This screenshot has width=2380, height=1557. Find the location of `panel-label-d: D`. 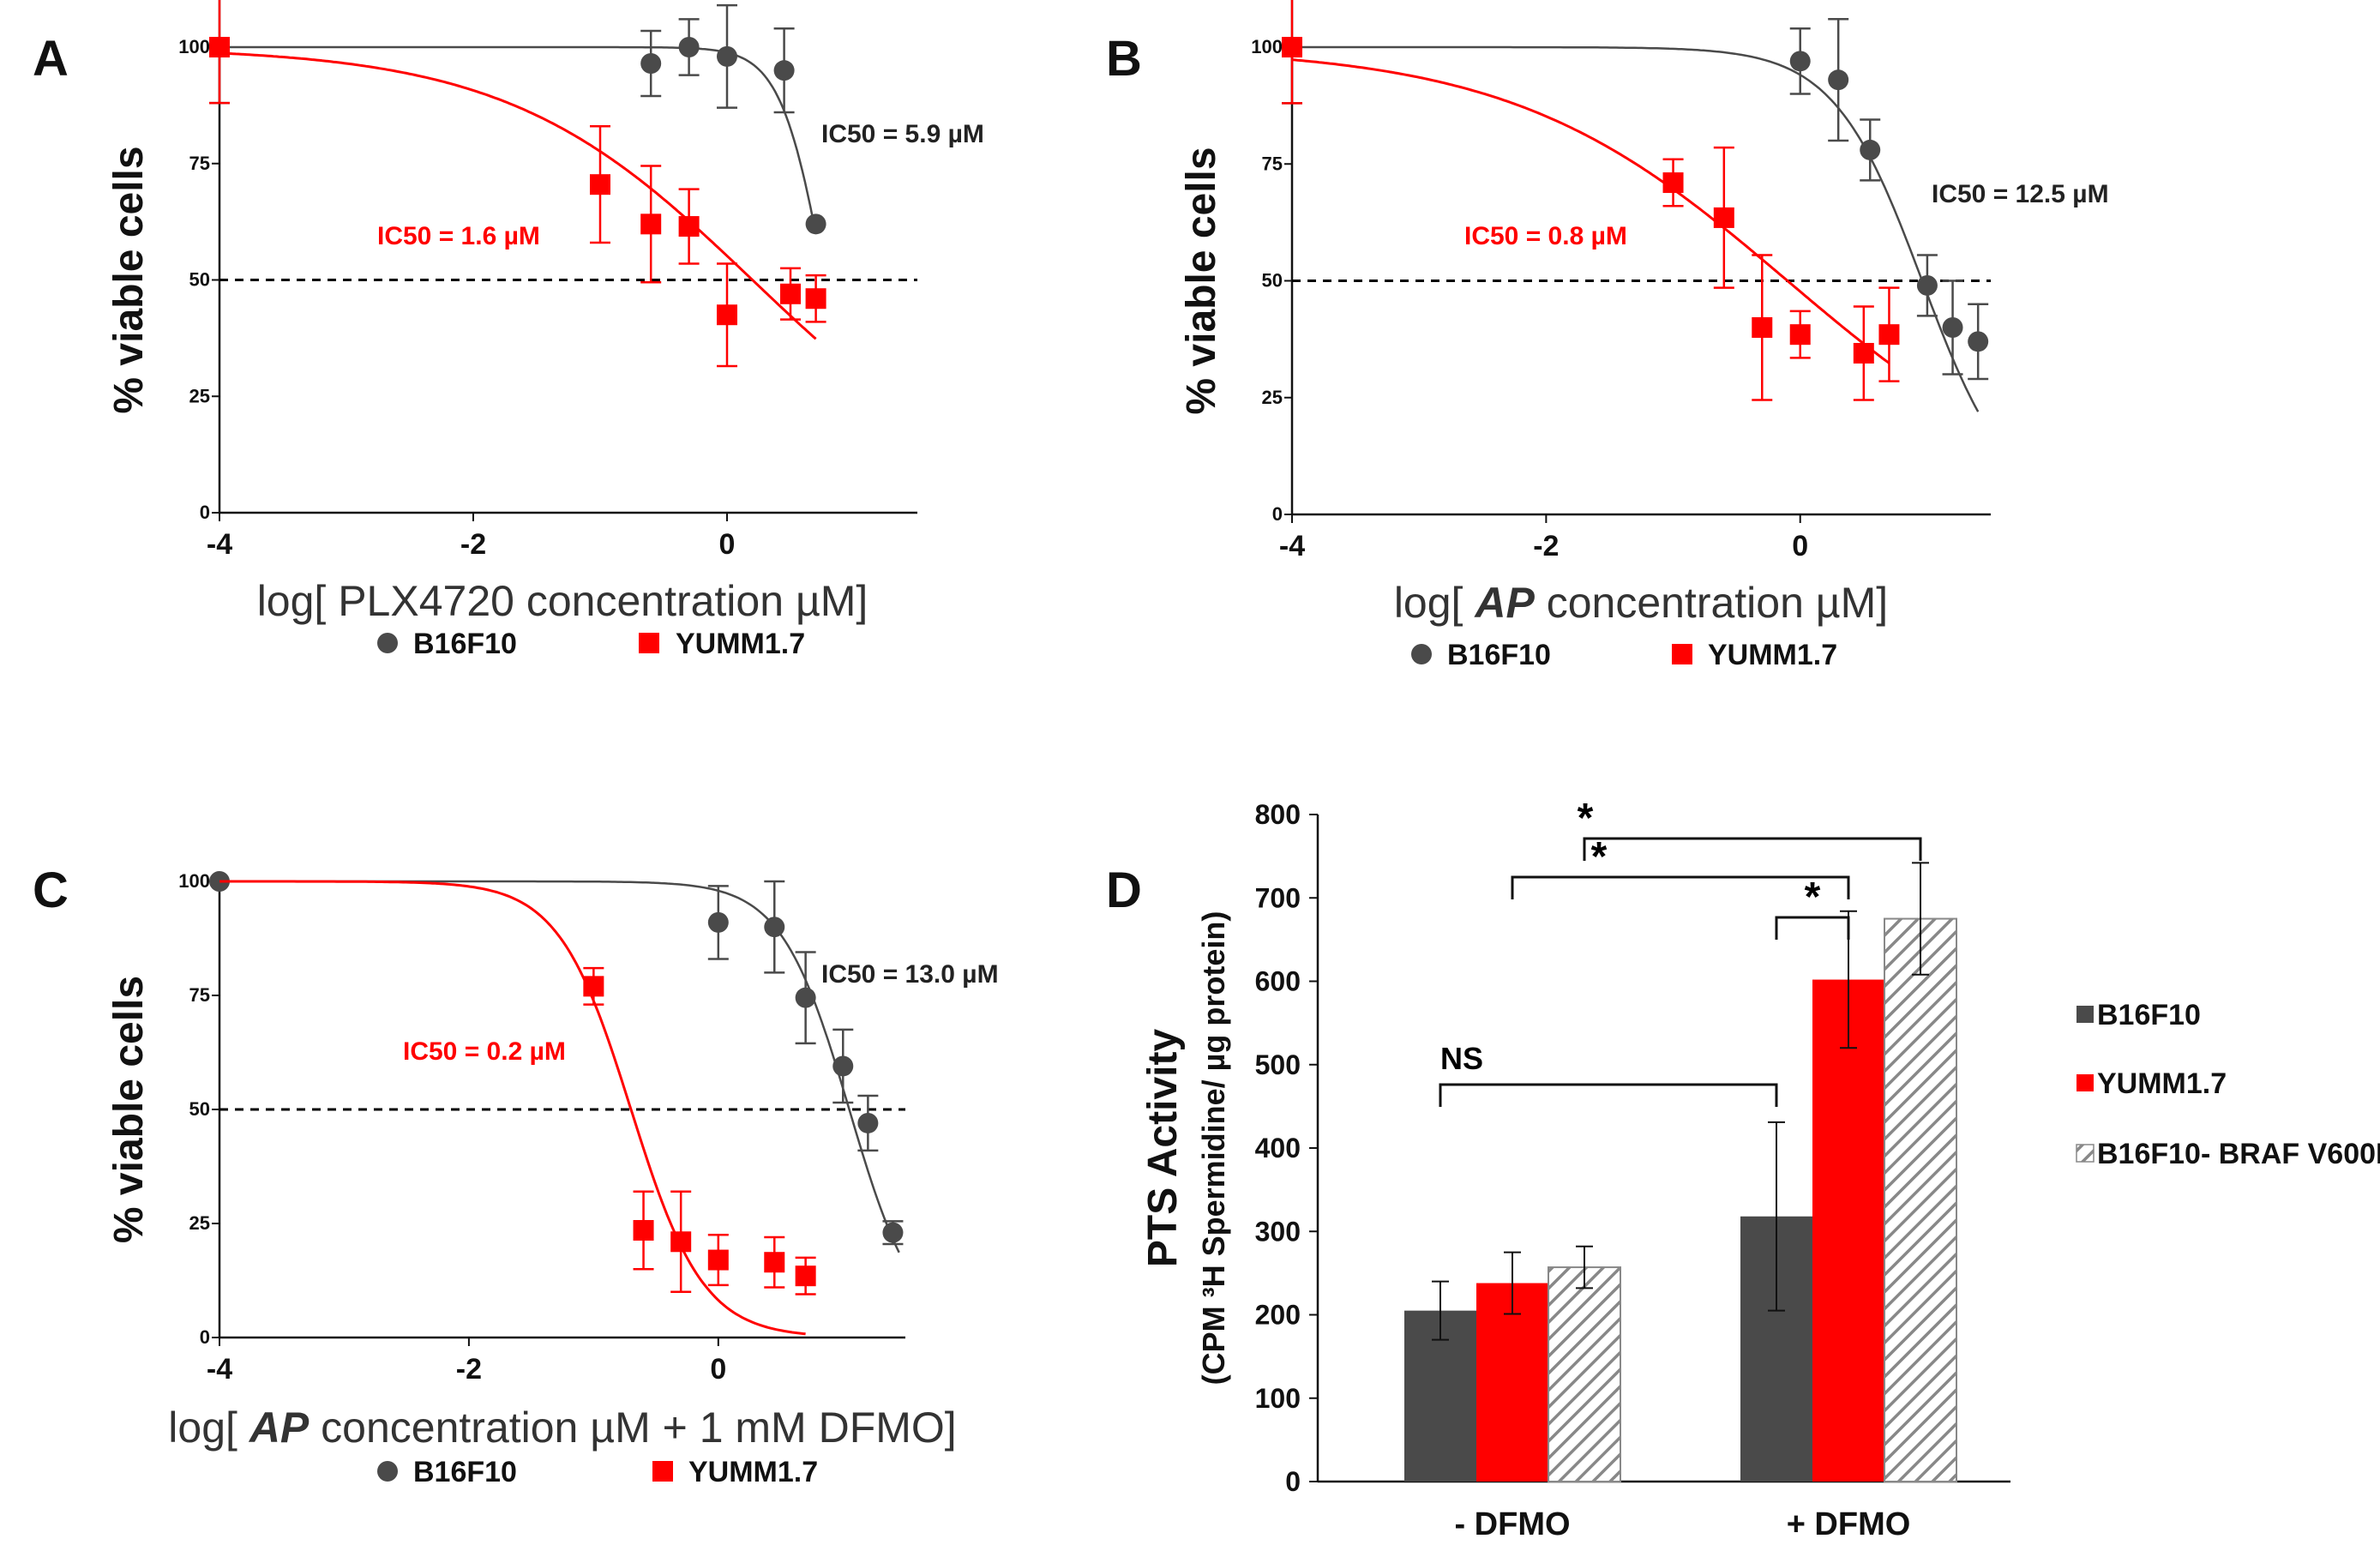

panel-label-d: D is located at coordinates (1124, 891).